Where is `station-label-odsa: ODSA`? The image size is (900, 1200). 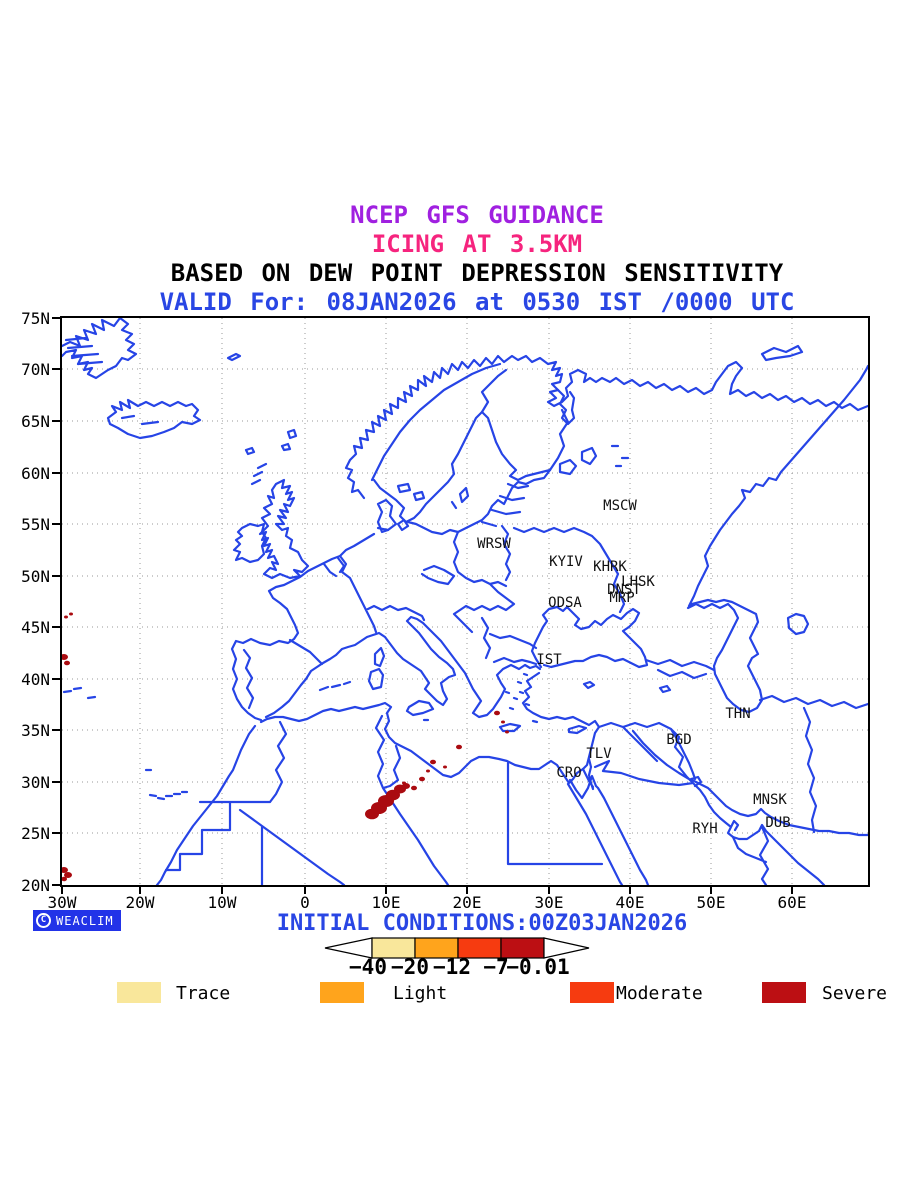
station-label-odsa: ODSA is located at coordinates (565, 603).